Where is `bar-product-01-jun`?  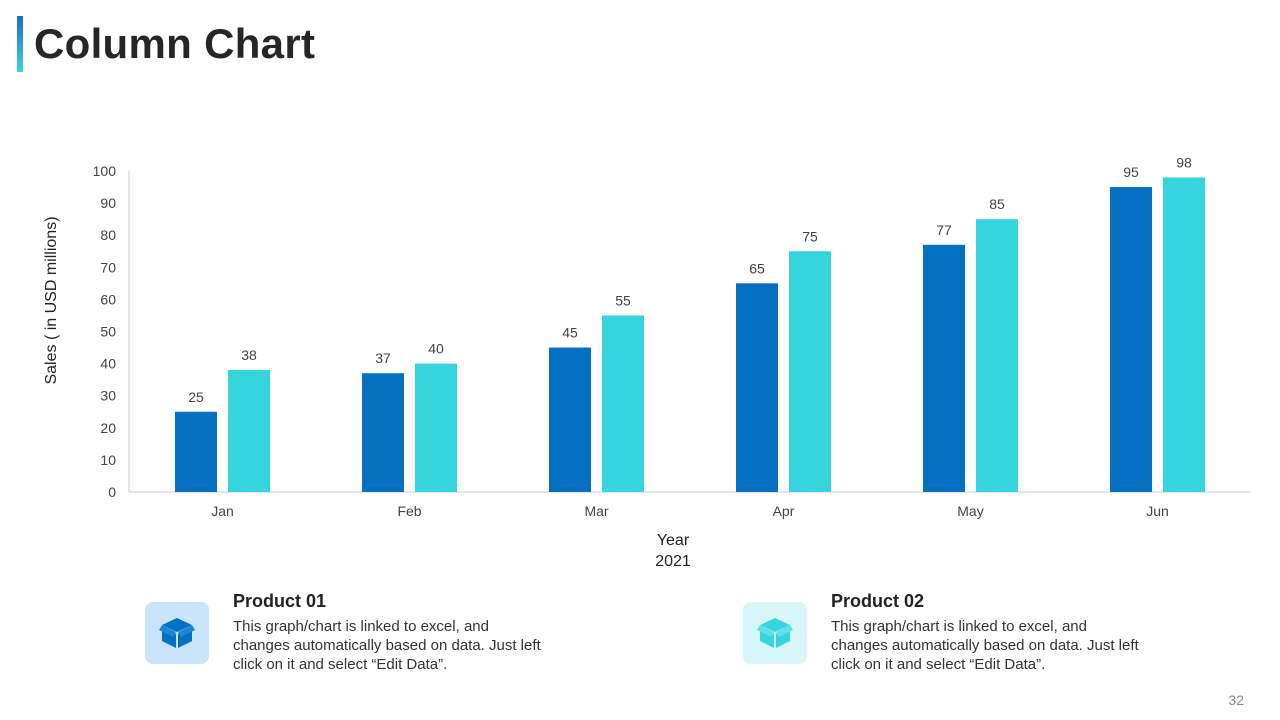
bar-product-01-jun is located at coordinates (1131, 340).